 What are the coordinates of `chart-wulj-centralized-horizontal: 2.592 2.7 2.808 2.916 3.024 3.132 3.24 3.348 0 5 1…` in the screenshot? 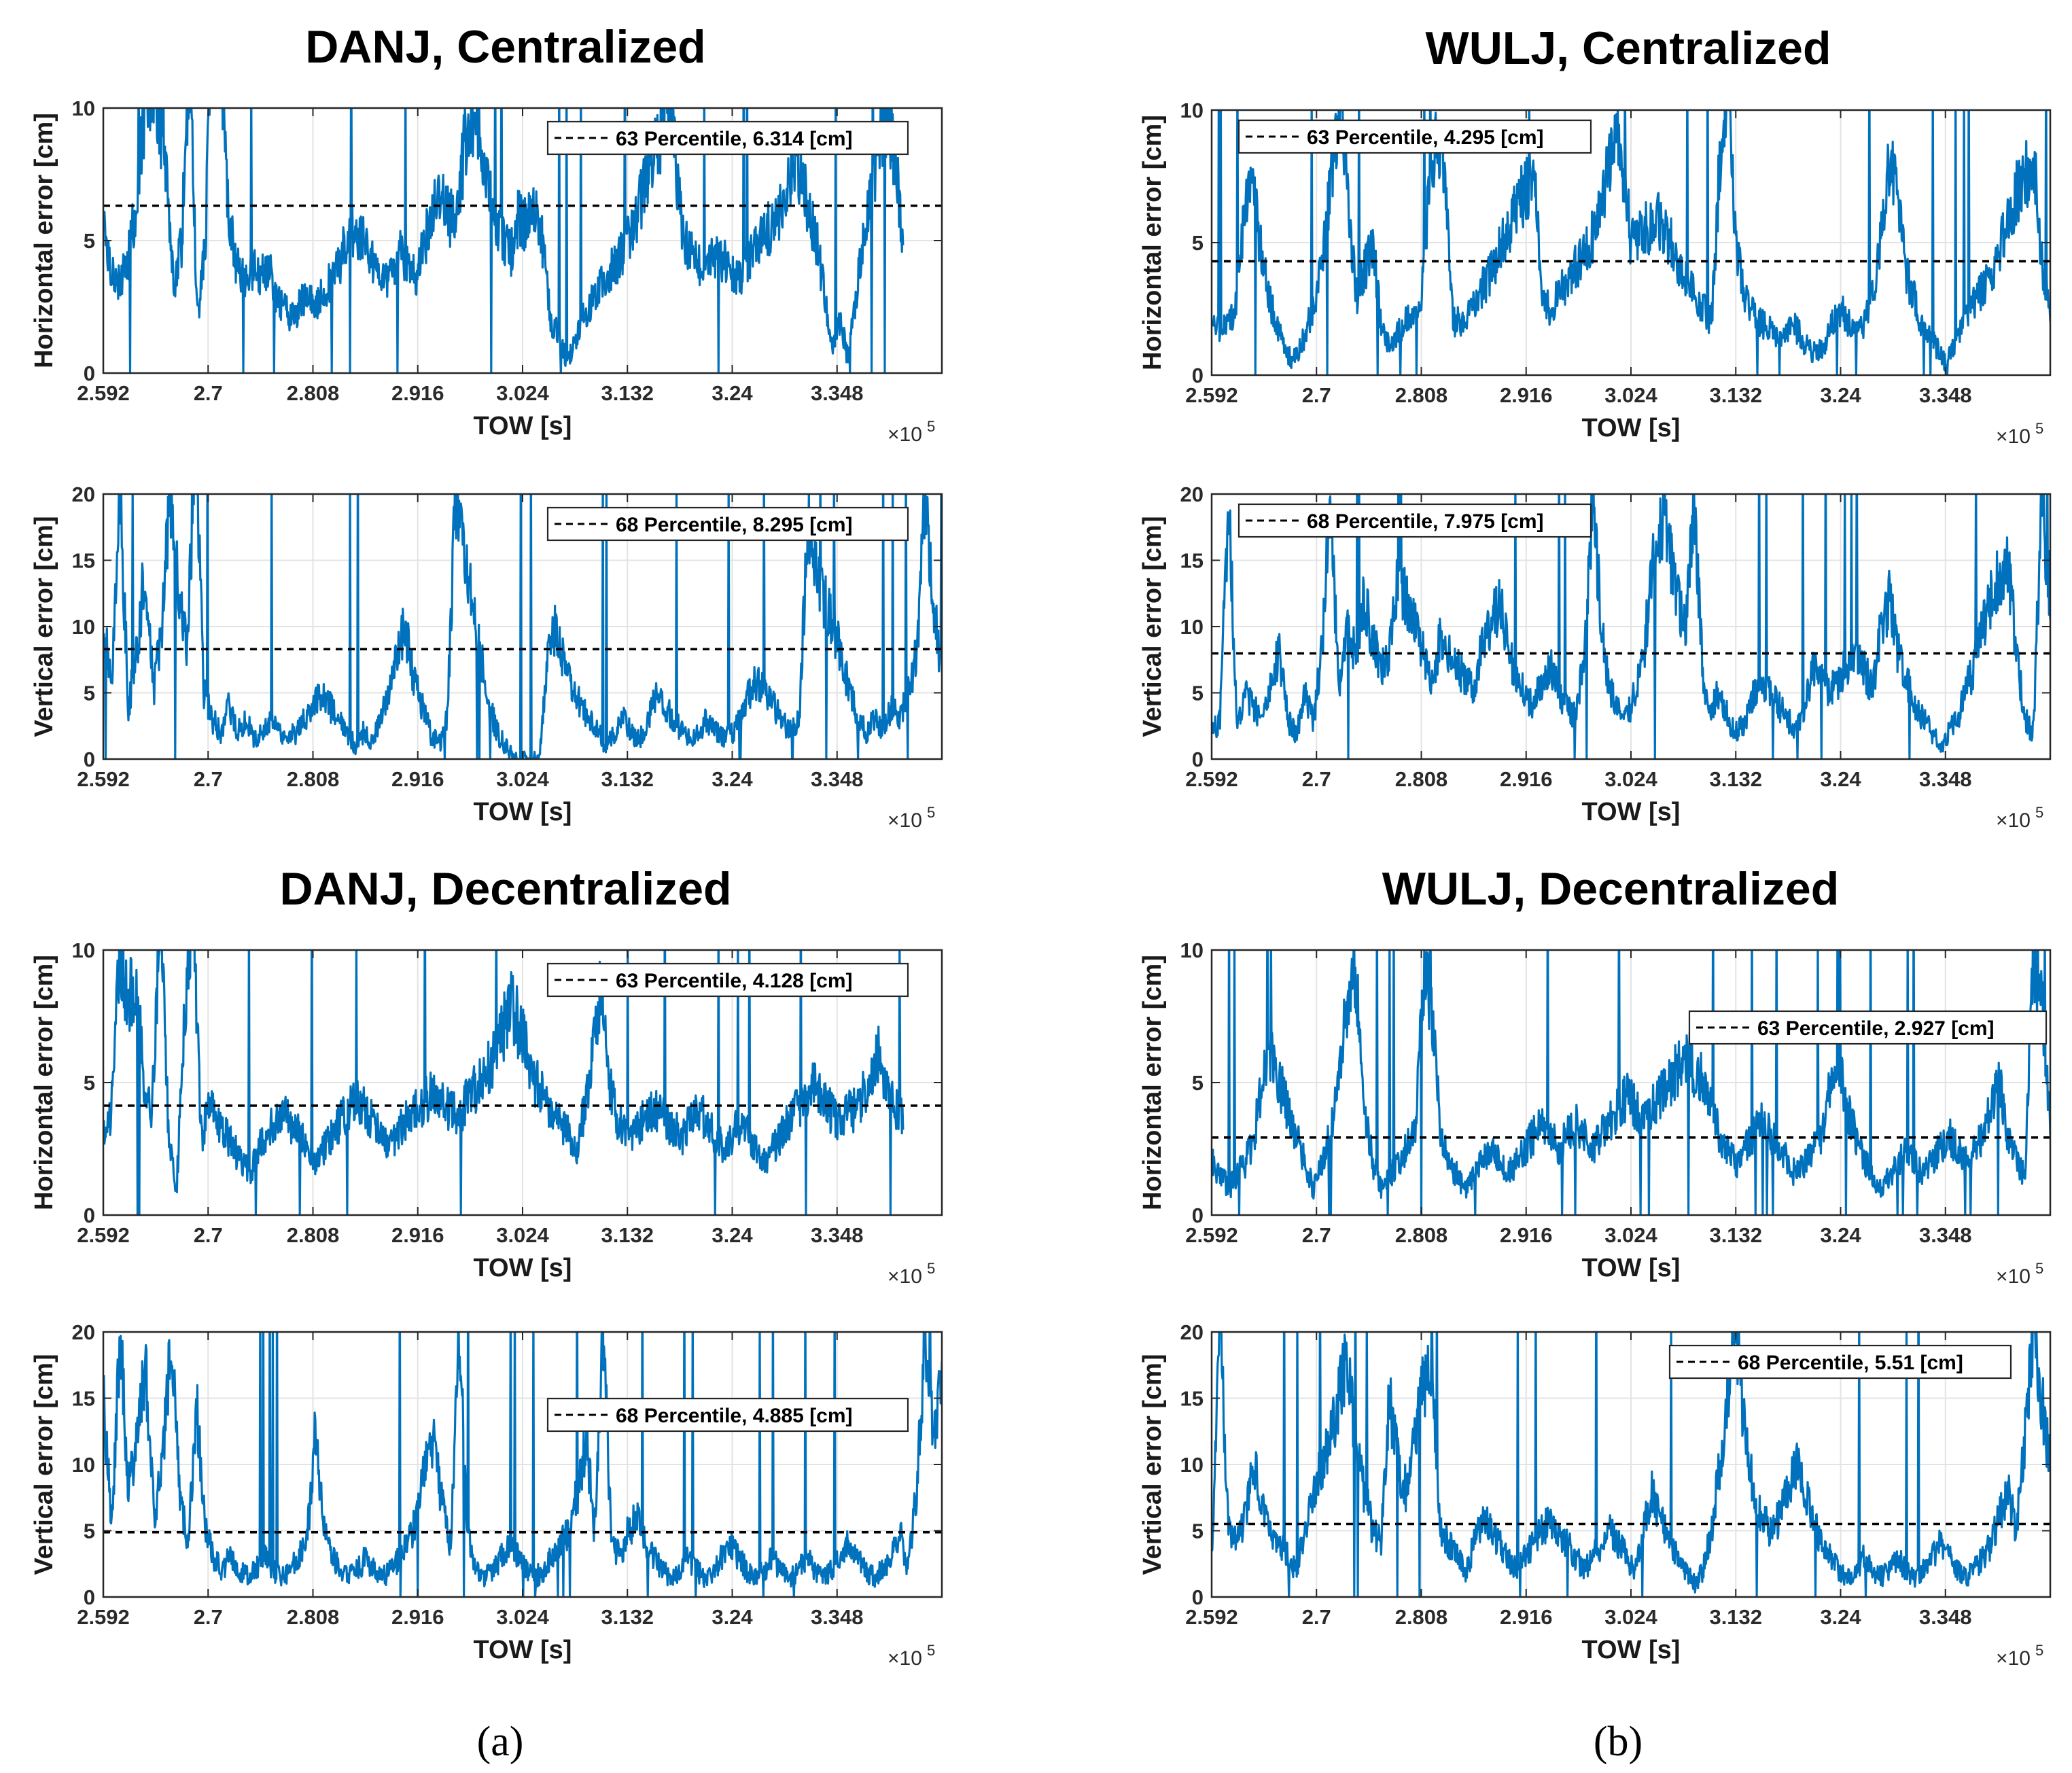 It's located at (1595, 273).